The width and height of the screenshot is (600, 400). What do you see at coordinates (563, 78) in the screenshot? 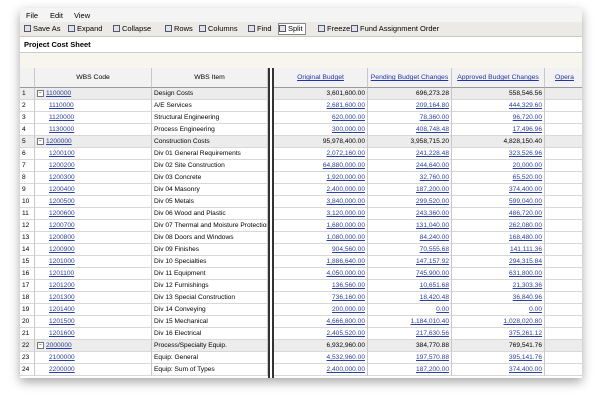
I see `column-header: Opera` at bounding box center [563, 78].